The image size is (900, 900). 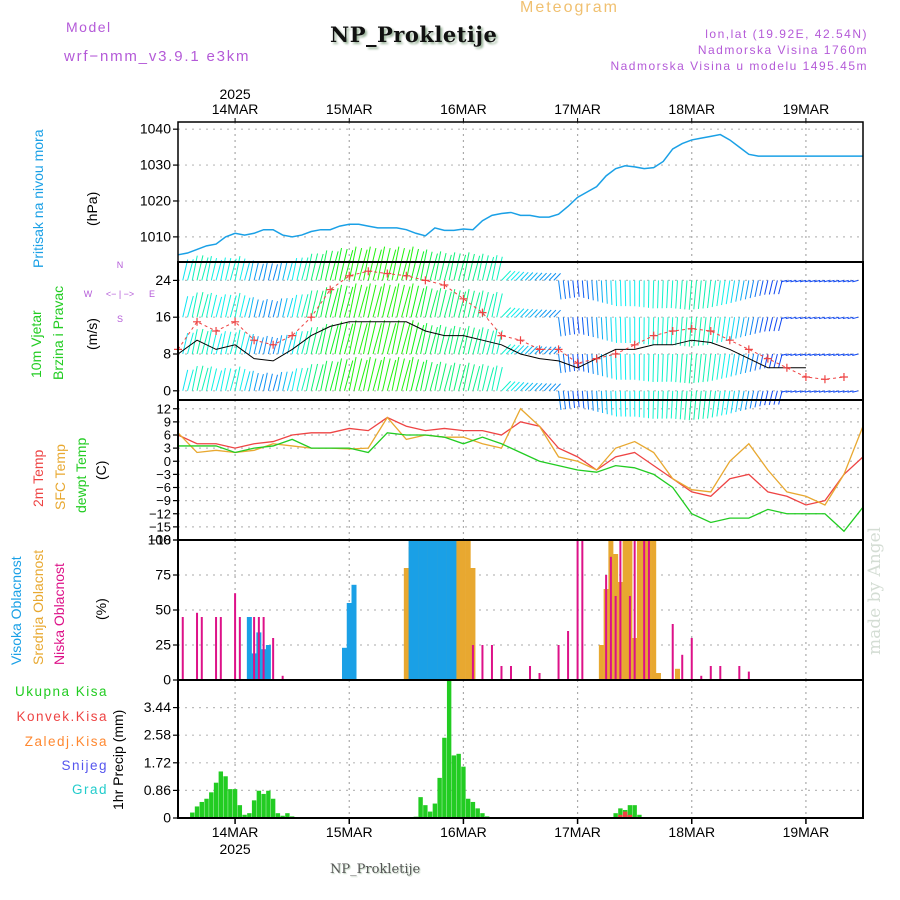 What do you see at coordinates (160, 526) in the screenshot?
I see `ytick-label: −15` at bounding box center [160, 526].